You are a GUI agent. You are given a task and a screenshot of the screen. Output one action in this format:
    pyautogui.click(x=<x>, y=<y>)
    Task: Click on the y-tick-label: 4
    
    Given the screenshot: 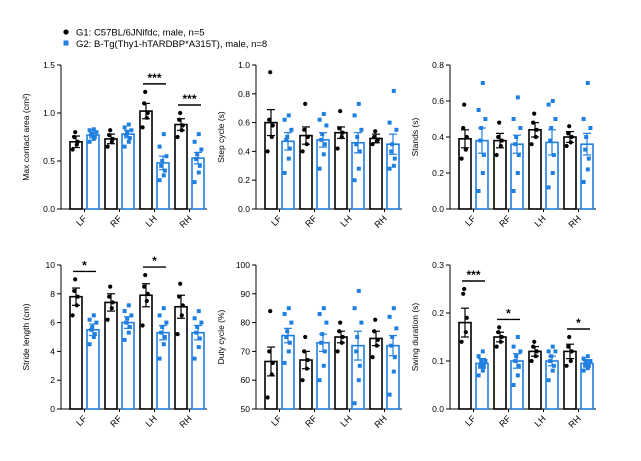 What is the action you would take?
    pyautogui.click(x=52, y=351)
    